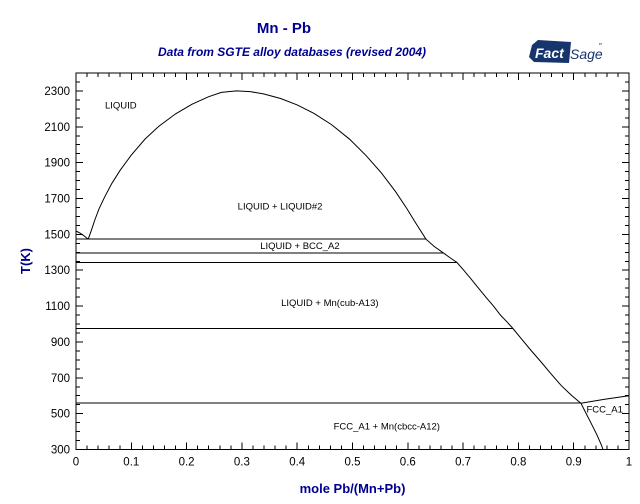 This screenshot has height=504, width=640. Describe the element at coordinates (57, 164) in the screenshot. I see `y-tick-label: 1900` at that location.